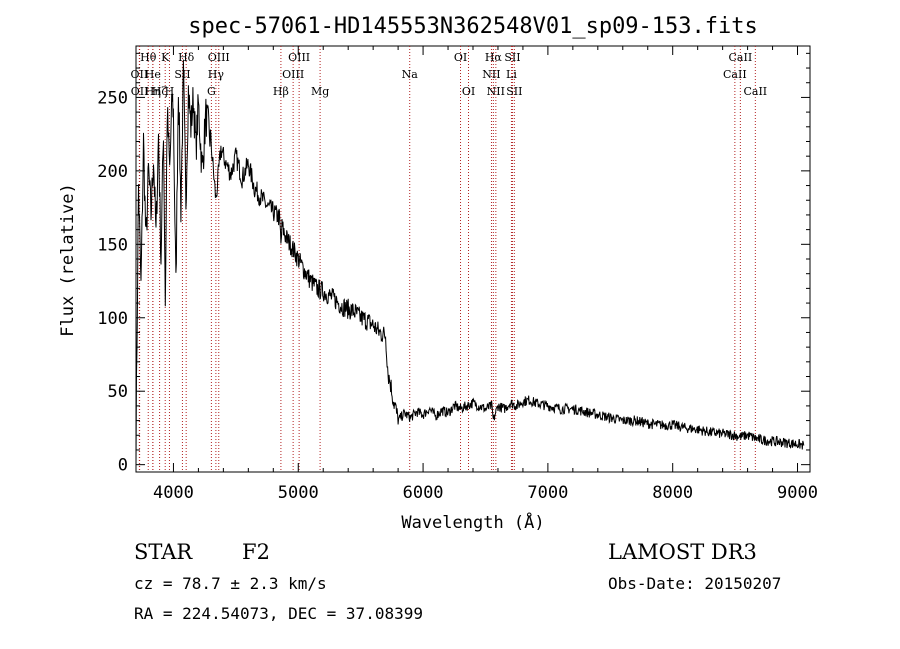 The image size is (900, 649). Describe the element at coordinates (682, 552) in the screenshot. I see `survey-name: LAMOST DR3` at that location.